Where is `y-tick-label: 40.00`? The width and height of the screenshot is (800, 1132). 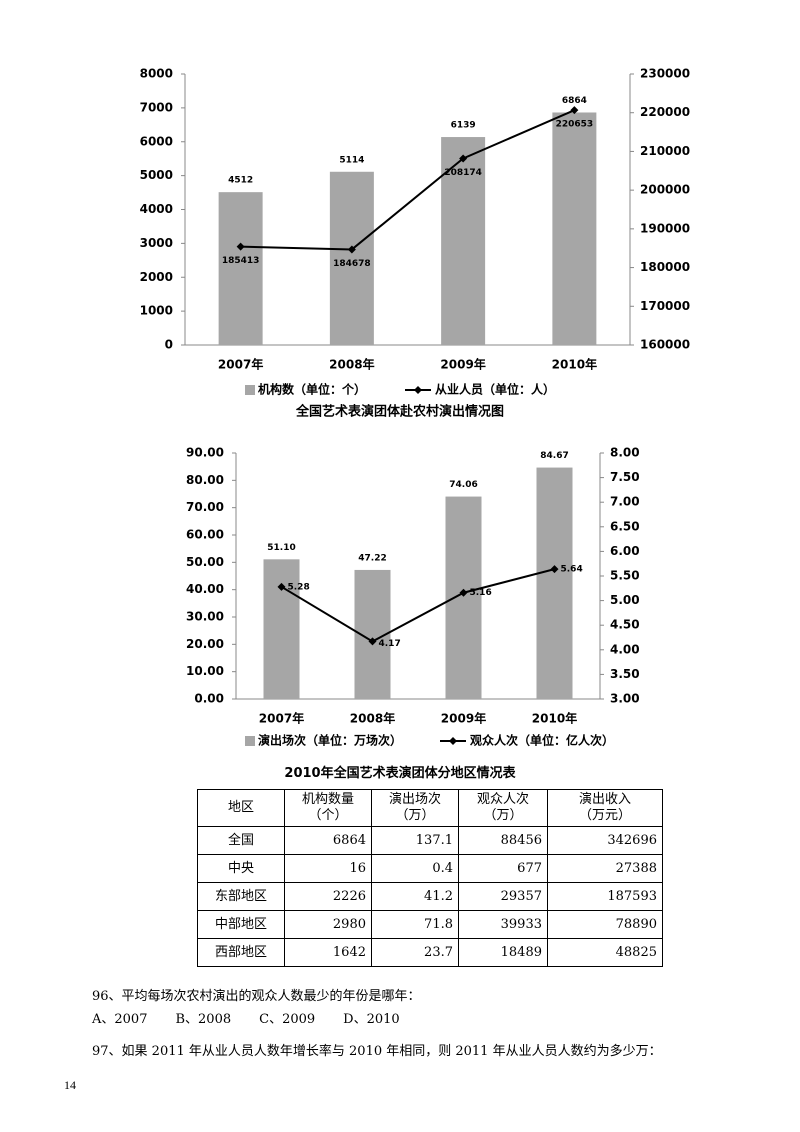 y-tick-label: 40.00 is located at coordinates (205, 589).